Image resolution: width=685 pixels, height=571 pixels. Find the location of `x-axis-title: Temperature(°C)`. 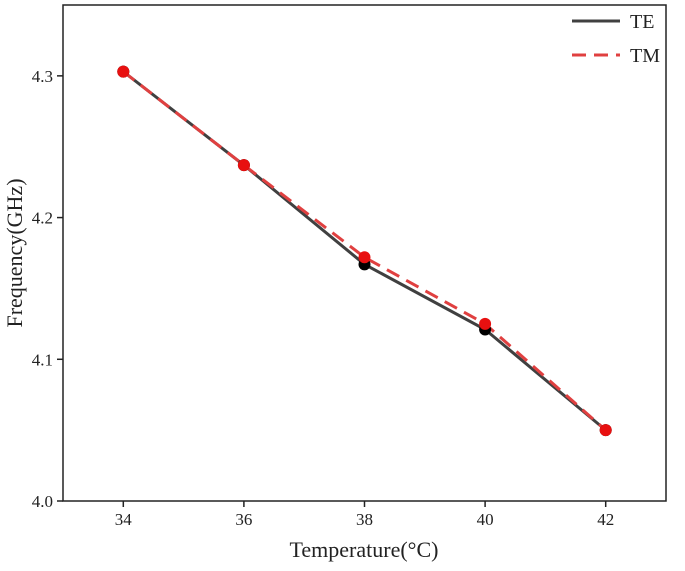

x-axis-title: Temperature(°C) is located at coordinates (364, 549).